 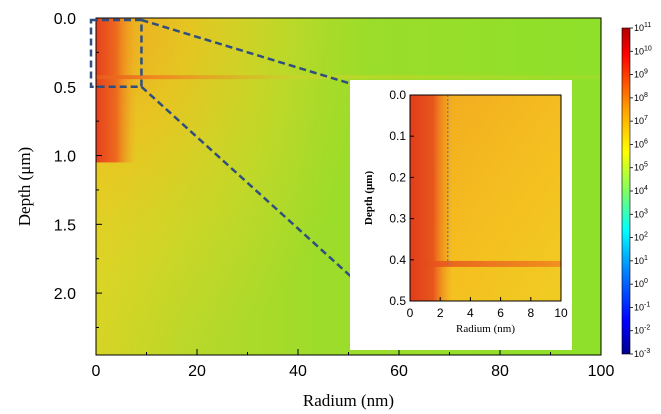 I want to click on main-x-tick-label: 0, so click(x=96, y=371).